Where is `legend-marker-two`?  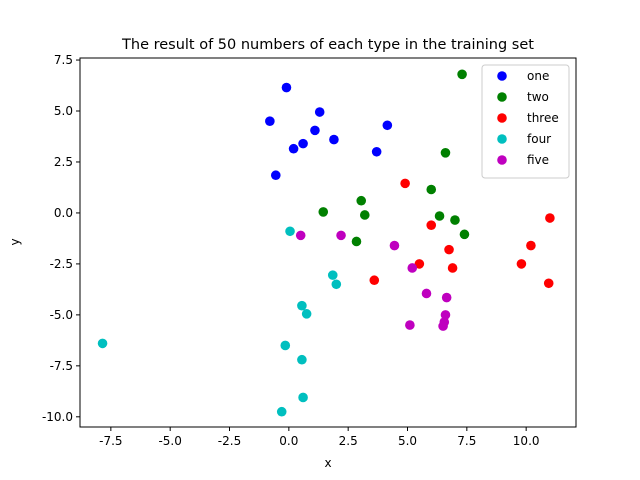
legend-marker-two is located at coordinates (502, 97).